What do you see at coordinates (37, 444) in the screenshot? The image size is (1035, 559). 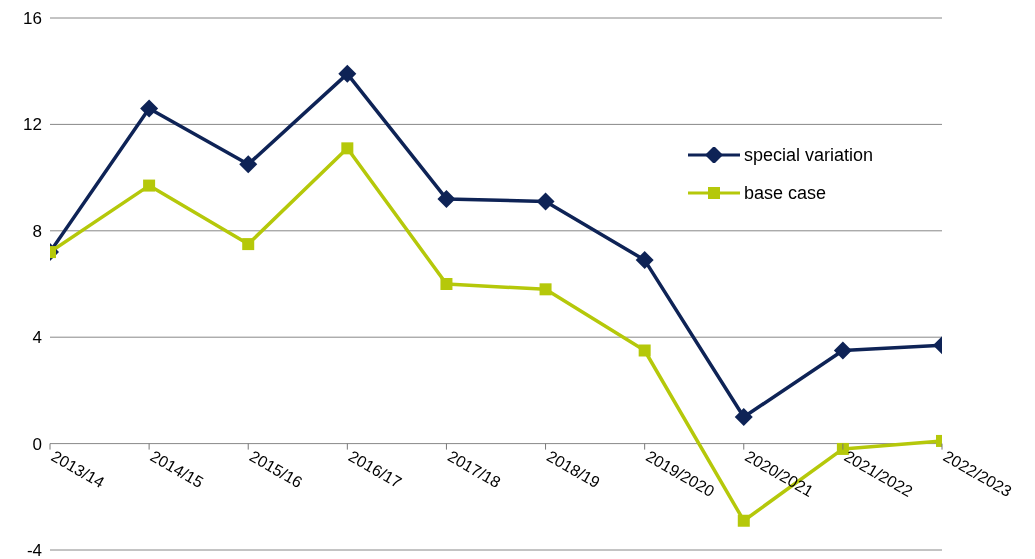 I see `y-tick-label: 0` at bounding box center [37, 444].